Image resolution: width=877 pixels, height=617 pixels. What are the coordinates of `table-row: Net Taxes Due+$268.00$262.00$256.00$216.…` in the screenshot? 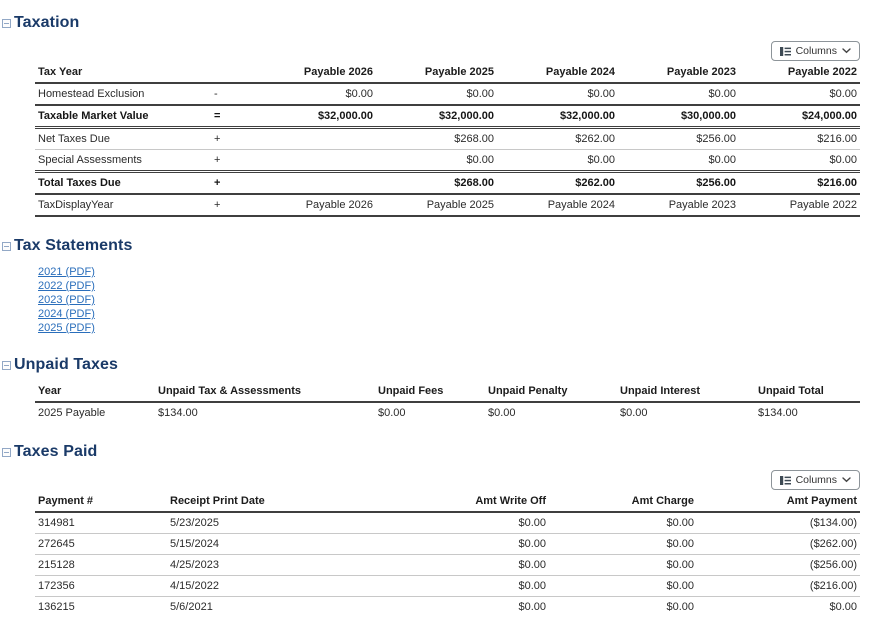 It's located at (447, 139).